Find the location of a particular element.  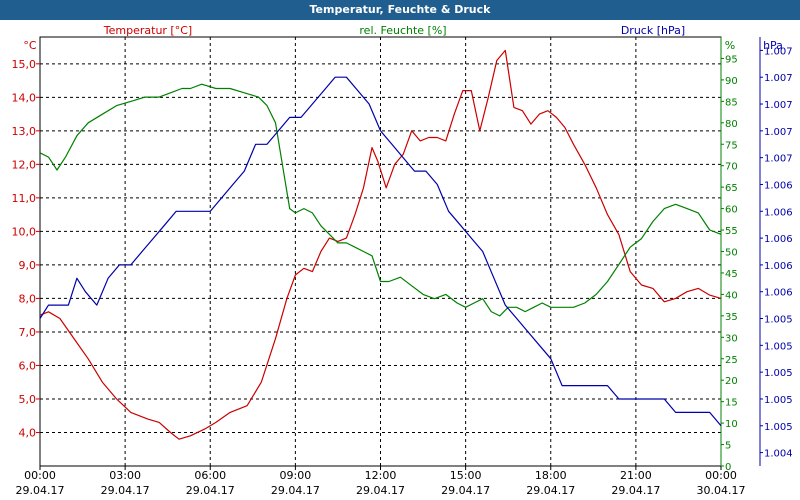

humidity-tick-label: 75 is located at coordinates (731, 145).